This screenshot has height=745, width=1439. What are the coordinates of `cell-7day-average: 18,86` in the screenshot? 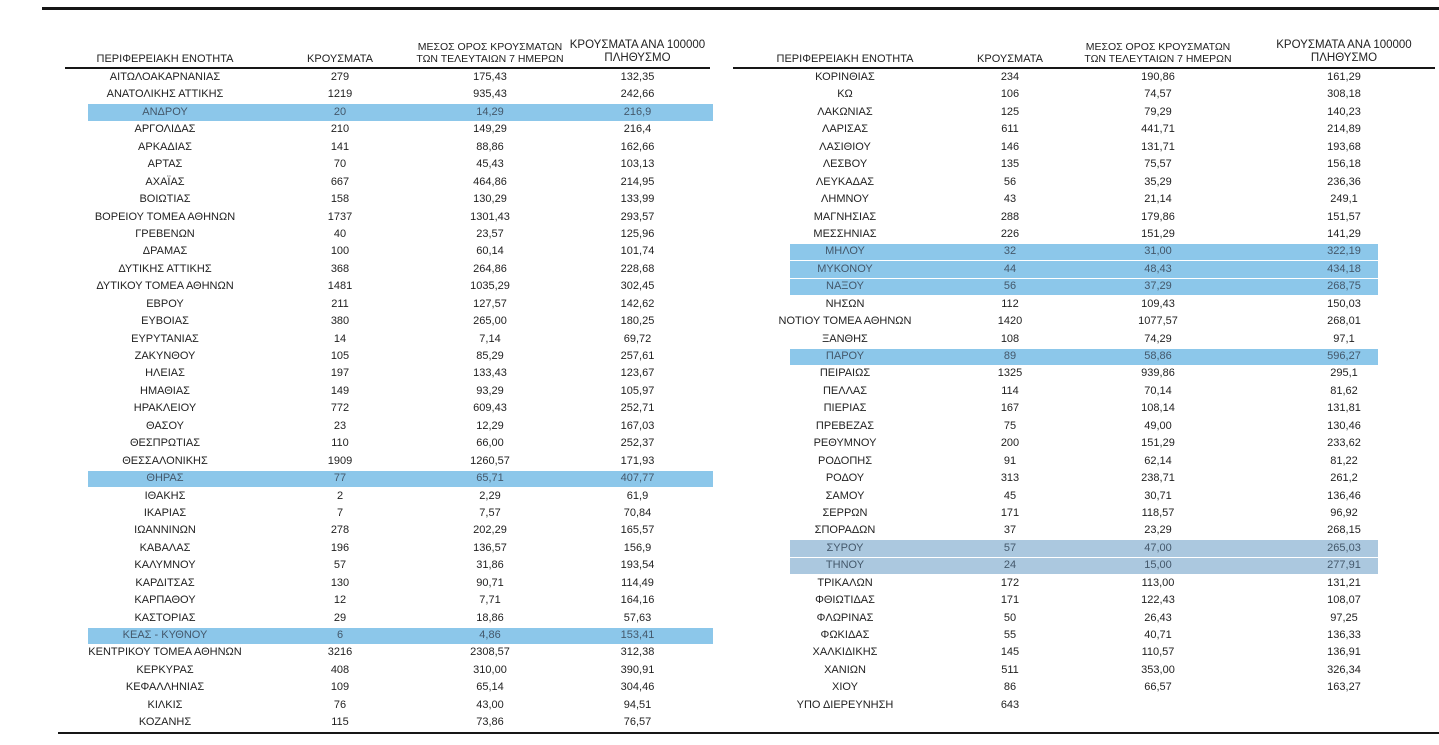 It's located at (490, 617).